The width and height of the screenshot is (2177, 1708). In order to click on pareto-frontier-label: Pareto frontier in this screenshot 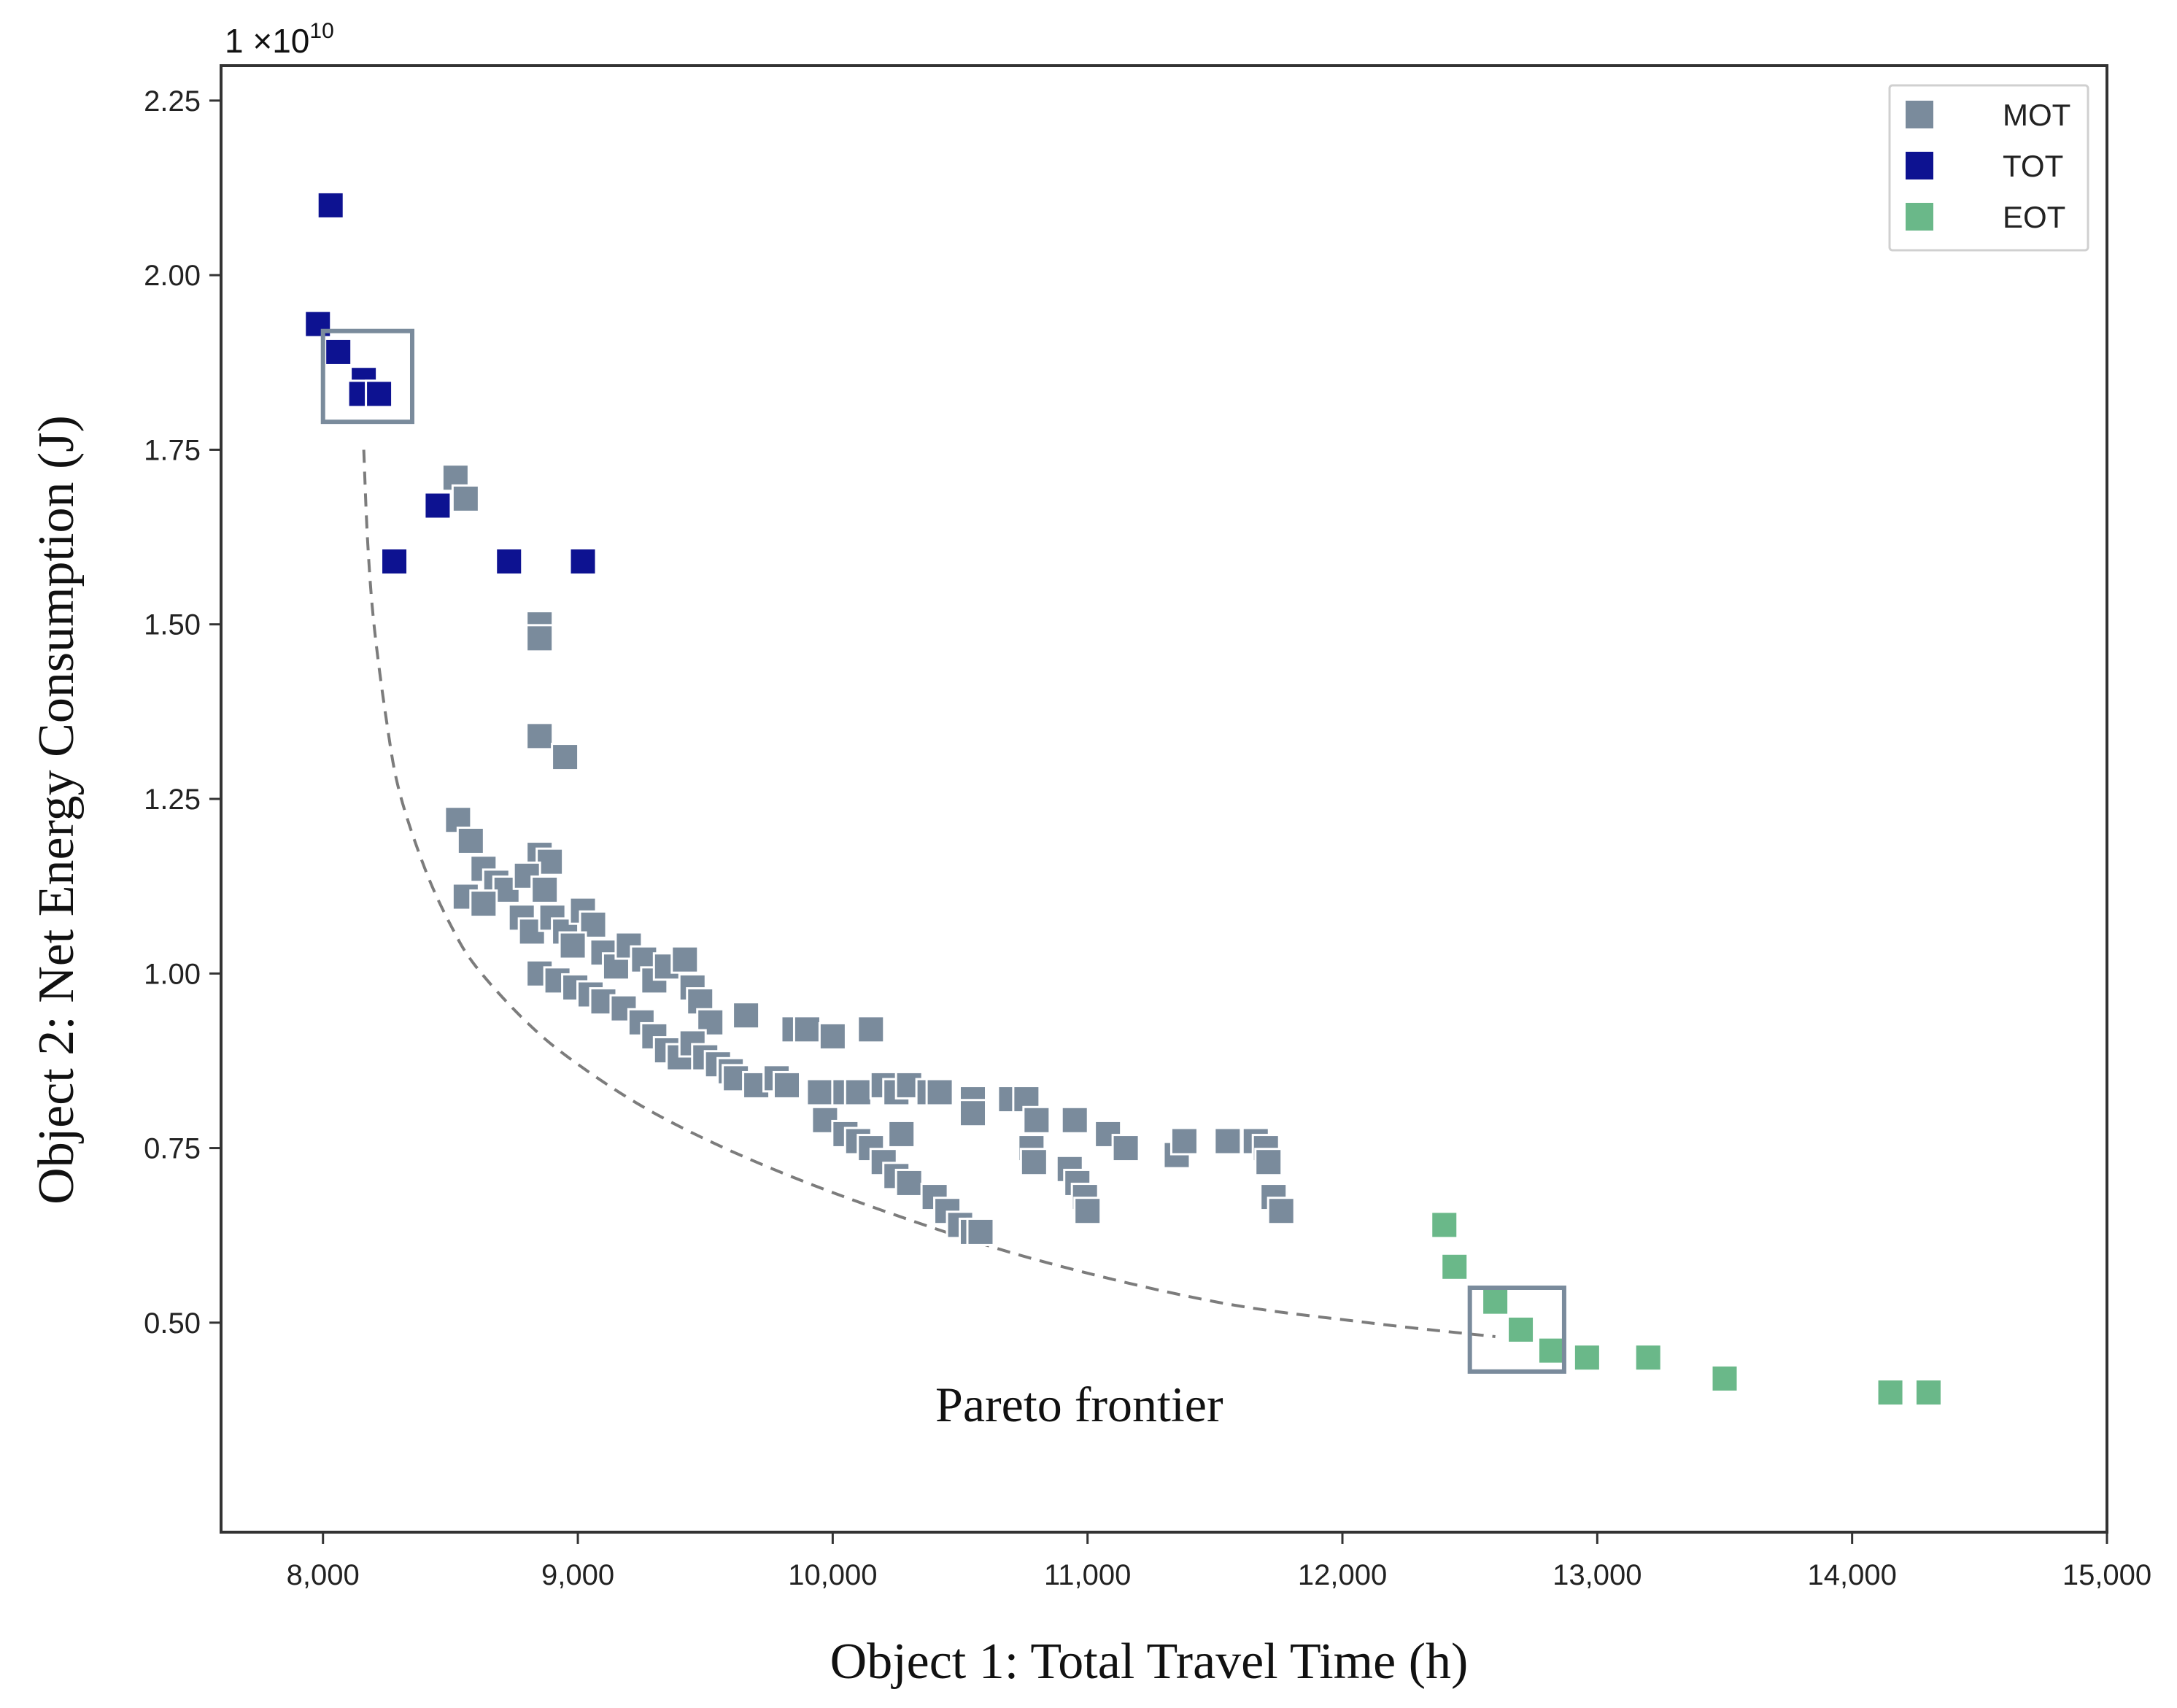, I will do `click(1079, 1405)`.